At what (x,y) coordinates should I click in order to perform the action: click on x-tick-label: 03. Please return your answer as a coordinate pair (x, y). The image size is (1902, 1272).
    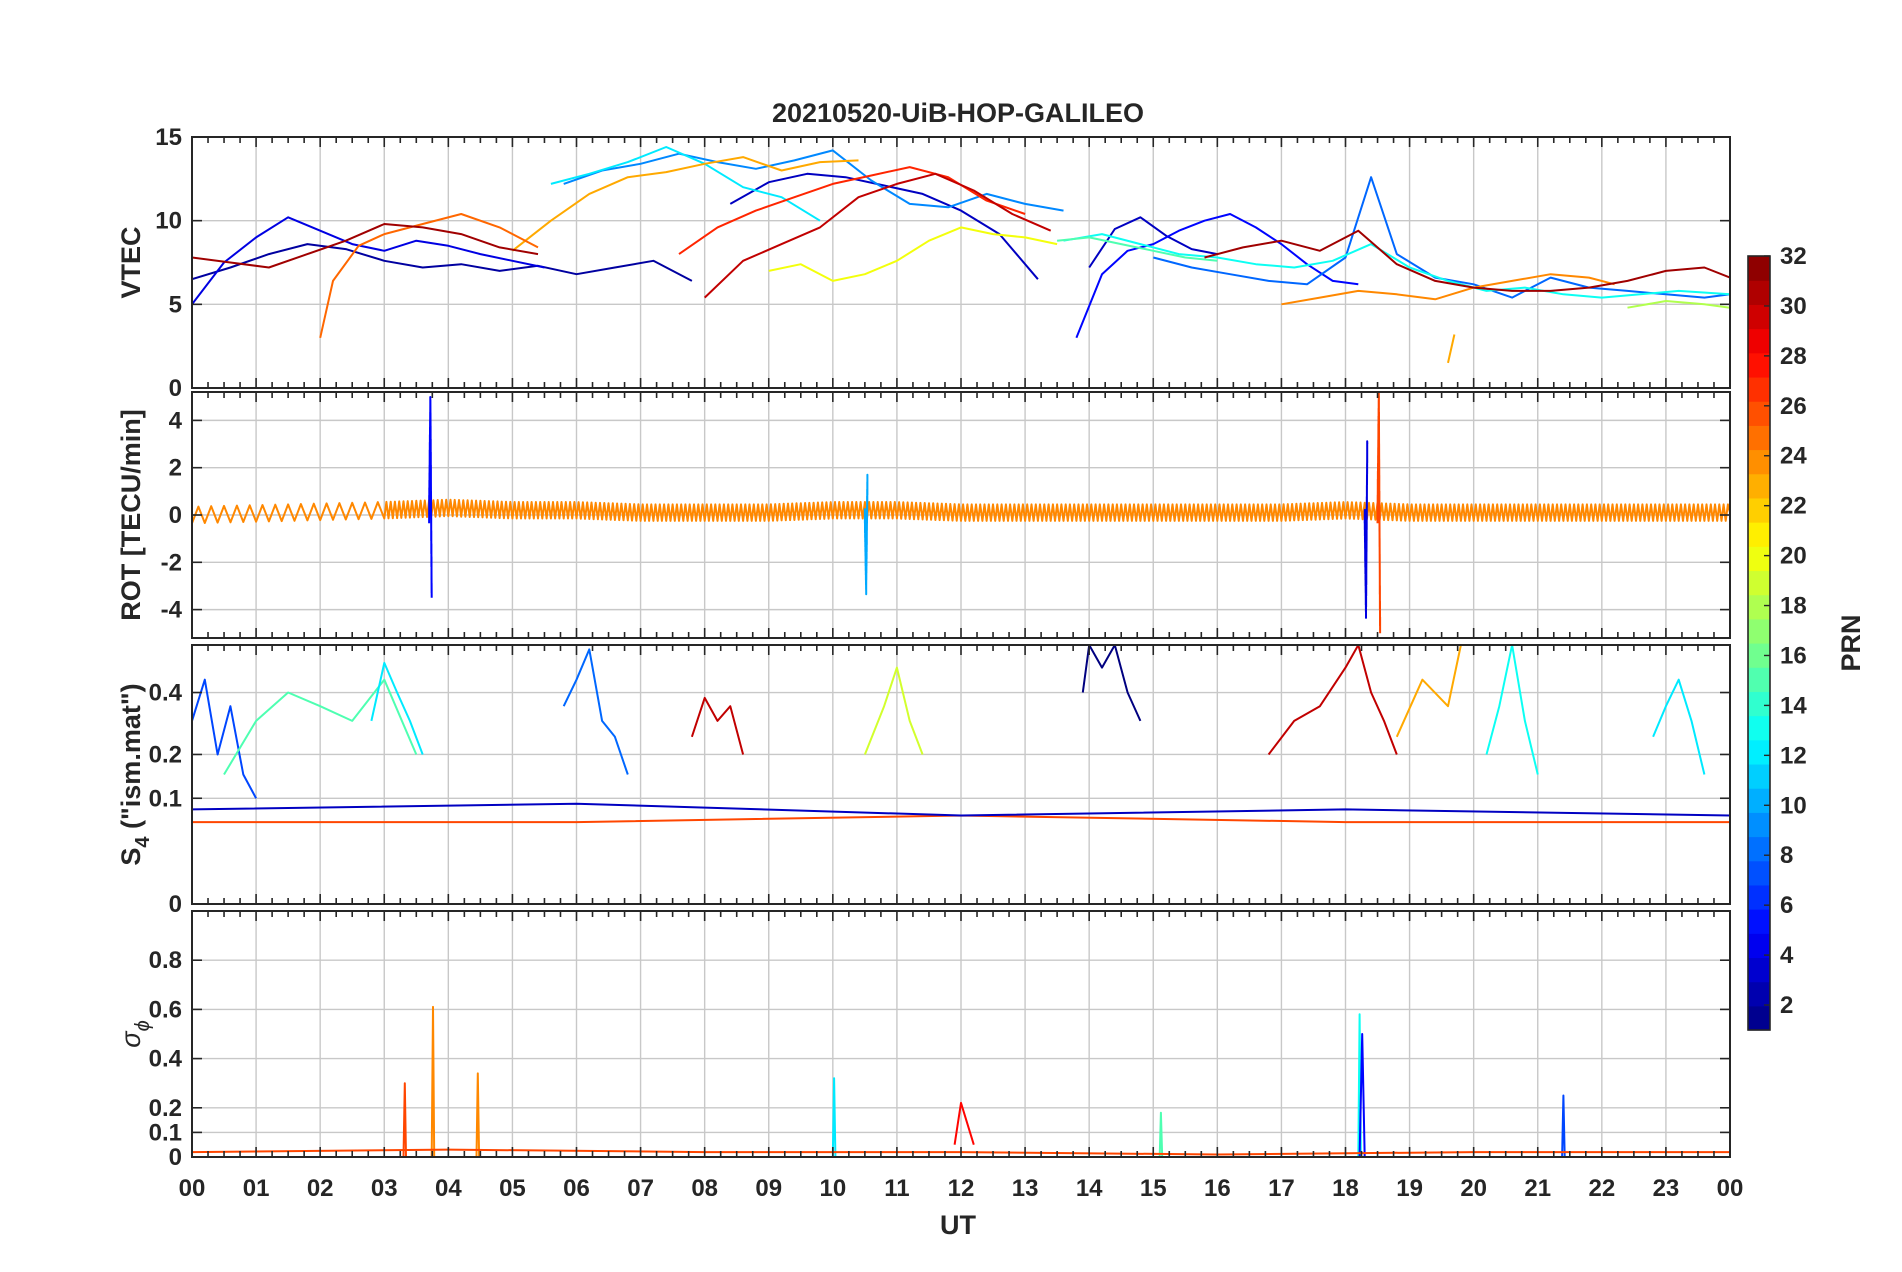
    Looking at the image, I should click on (384, 1188).